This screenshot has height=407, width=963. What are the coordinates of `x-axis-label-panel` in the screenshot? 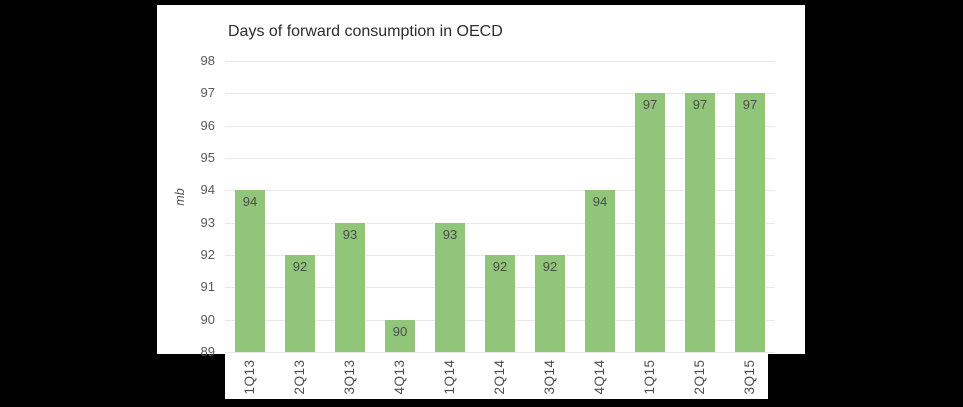 It's located at (496, 376).